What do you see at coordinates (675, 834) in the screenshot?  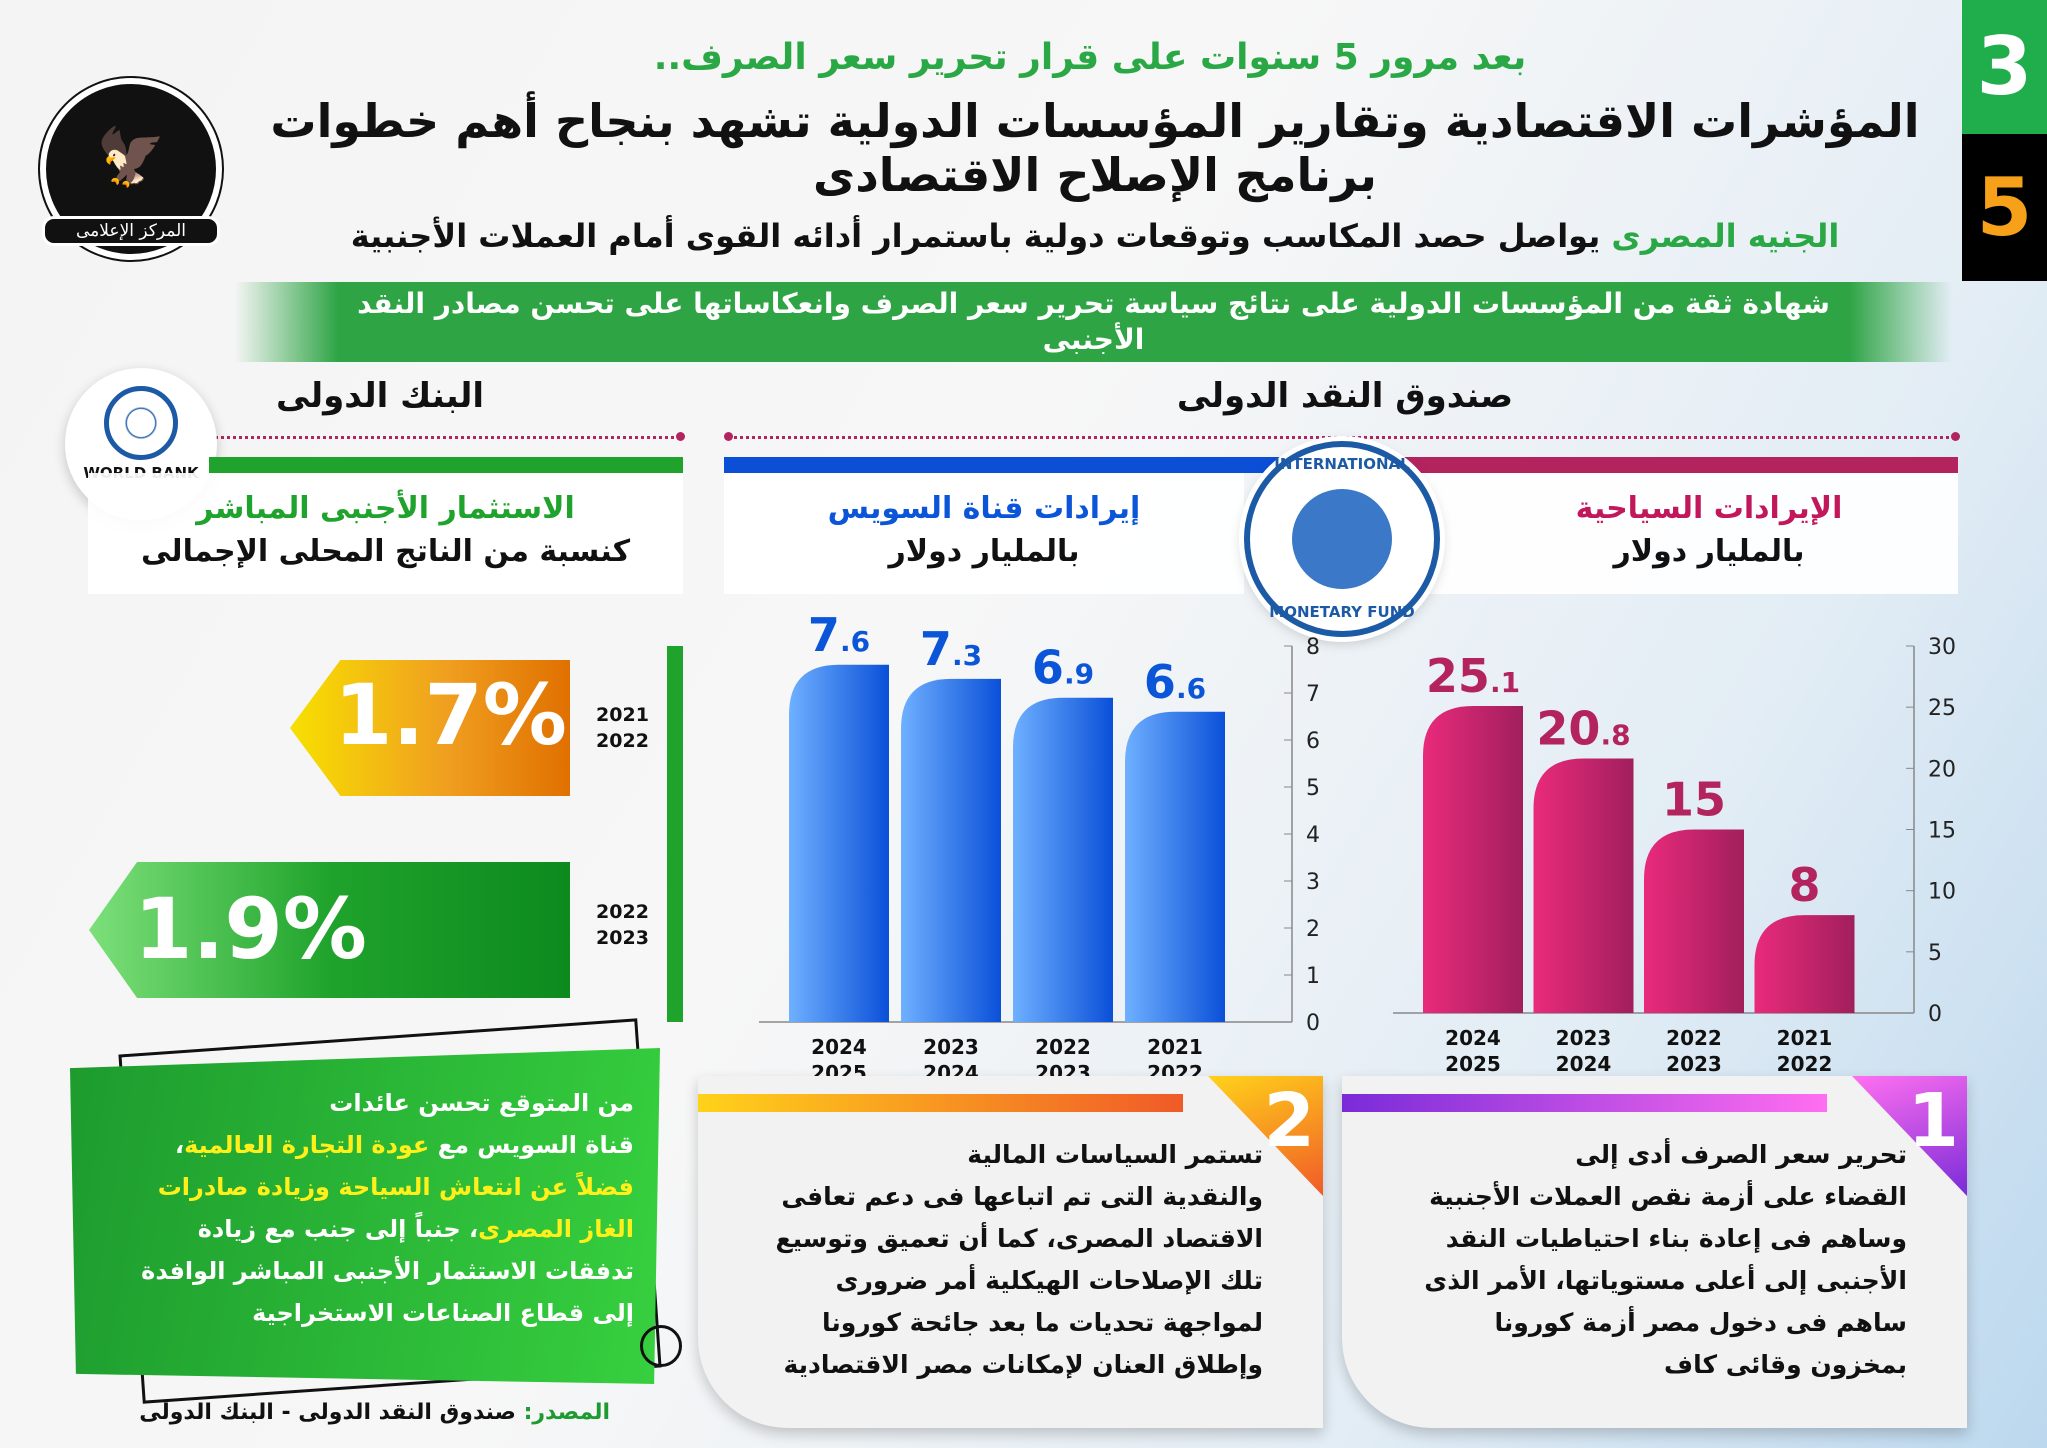 I see `fdi-axis-bar` at bounding box center [675, 834].